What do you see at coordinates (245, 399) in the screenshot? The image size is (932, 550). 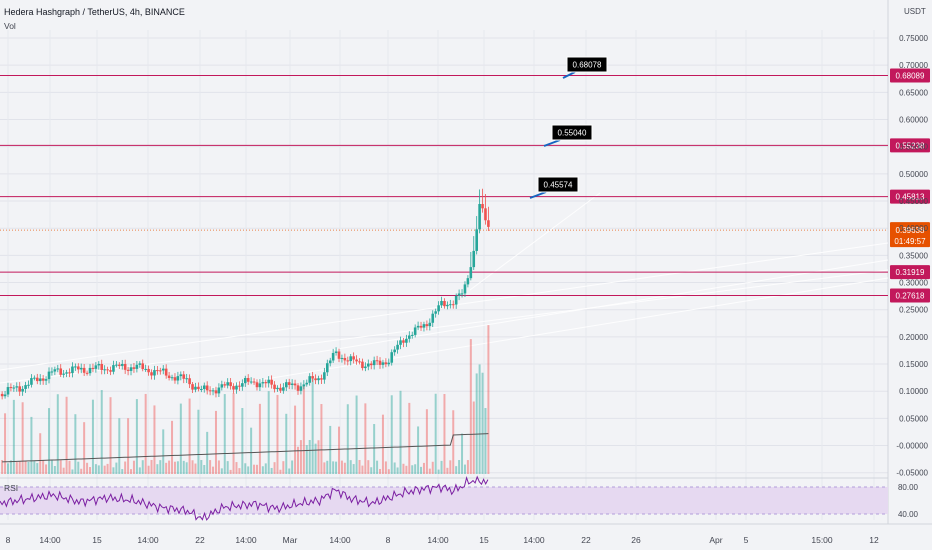 I see `volume-bars` at bounding box center [245, 399].